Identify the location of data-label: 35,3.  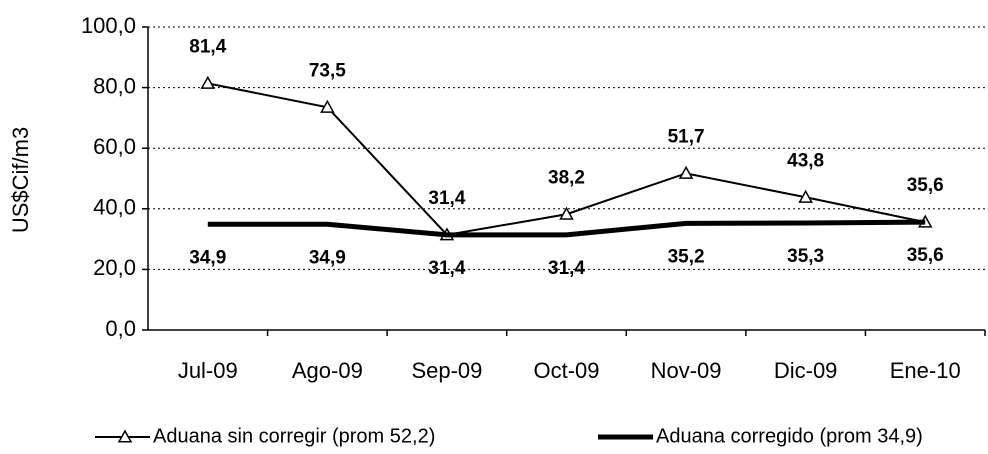
(805, 256).